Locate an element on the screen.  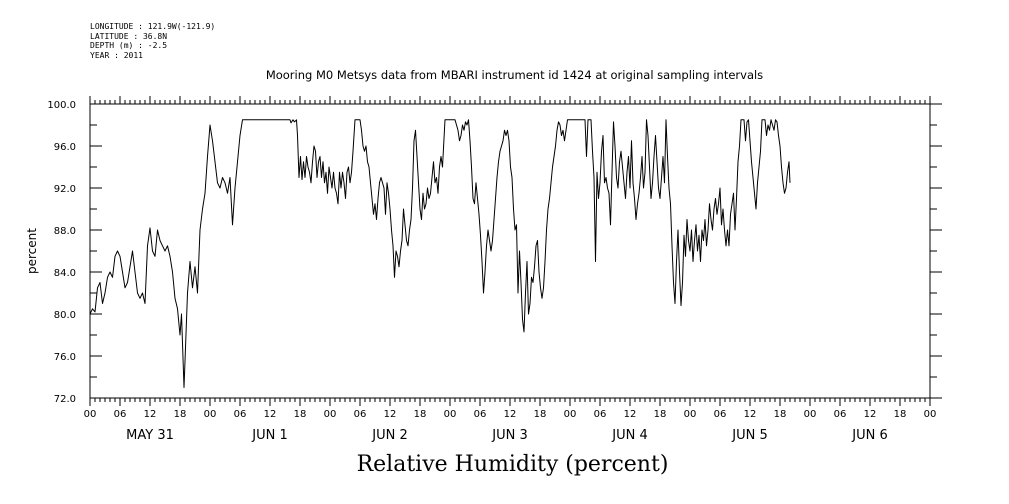
y-axis-label: percent is located at coordinates (32, 251).